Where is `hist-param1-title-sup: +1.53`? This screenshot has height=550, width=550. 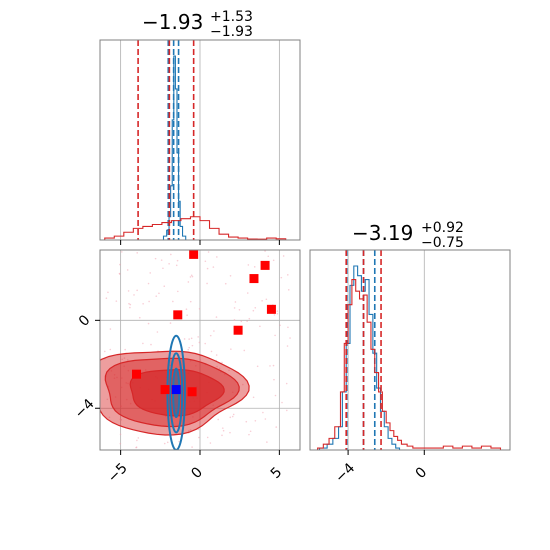 hist-param1-title-sup: +1.53 is located at coordinates (231, 17).